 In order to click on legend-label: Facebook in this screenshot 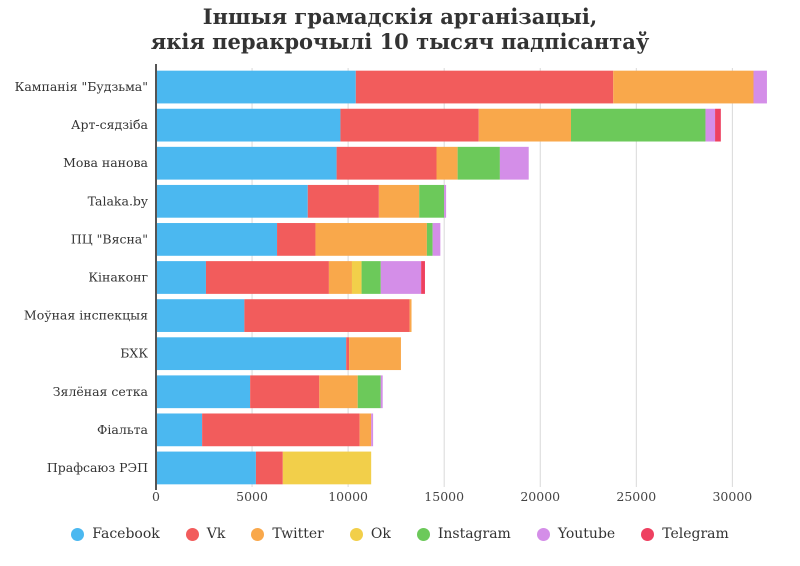, I will do `click(126, 534)`.